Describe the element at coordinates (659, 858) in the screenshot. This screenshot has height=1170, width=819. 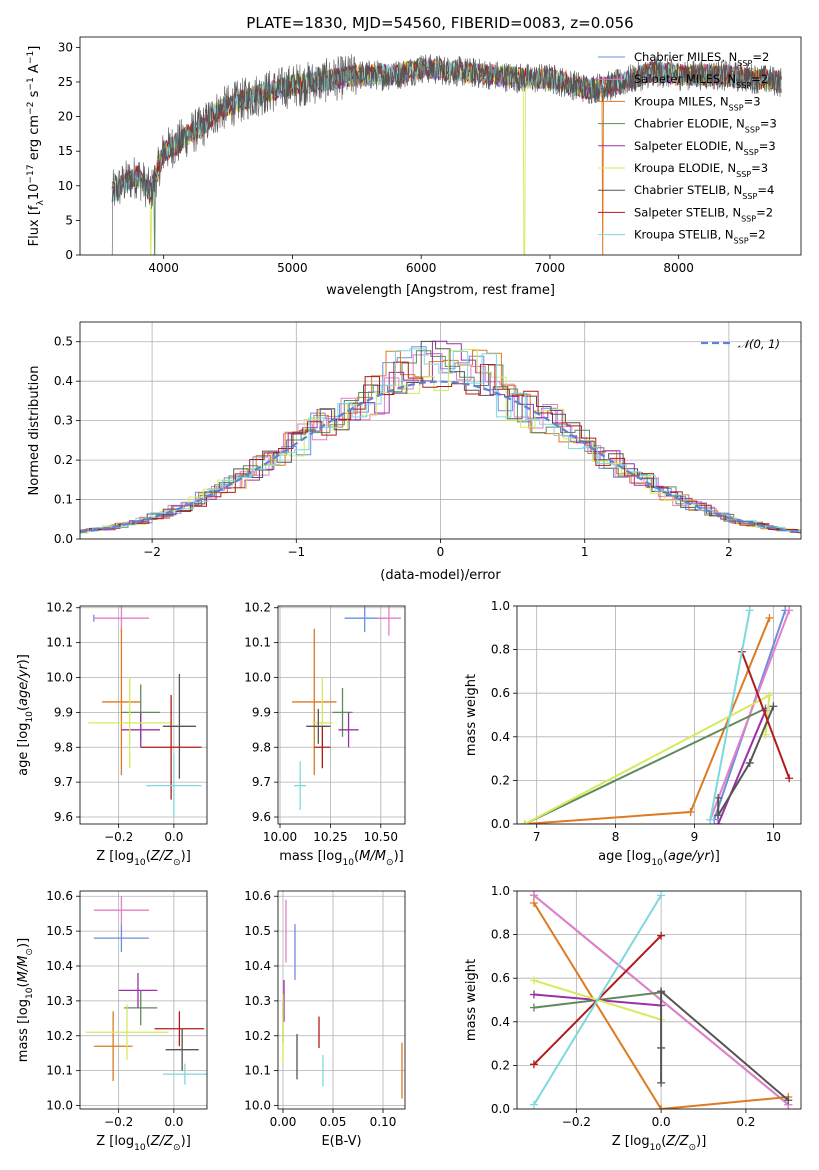
I see `x-axis-label: age [log10(age/yr)]` at that location.